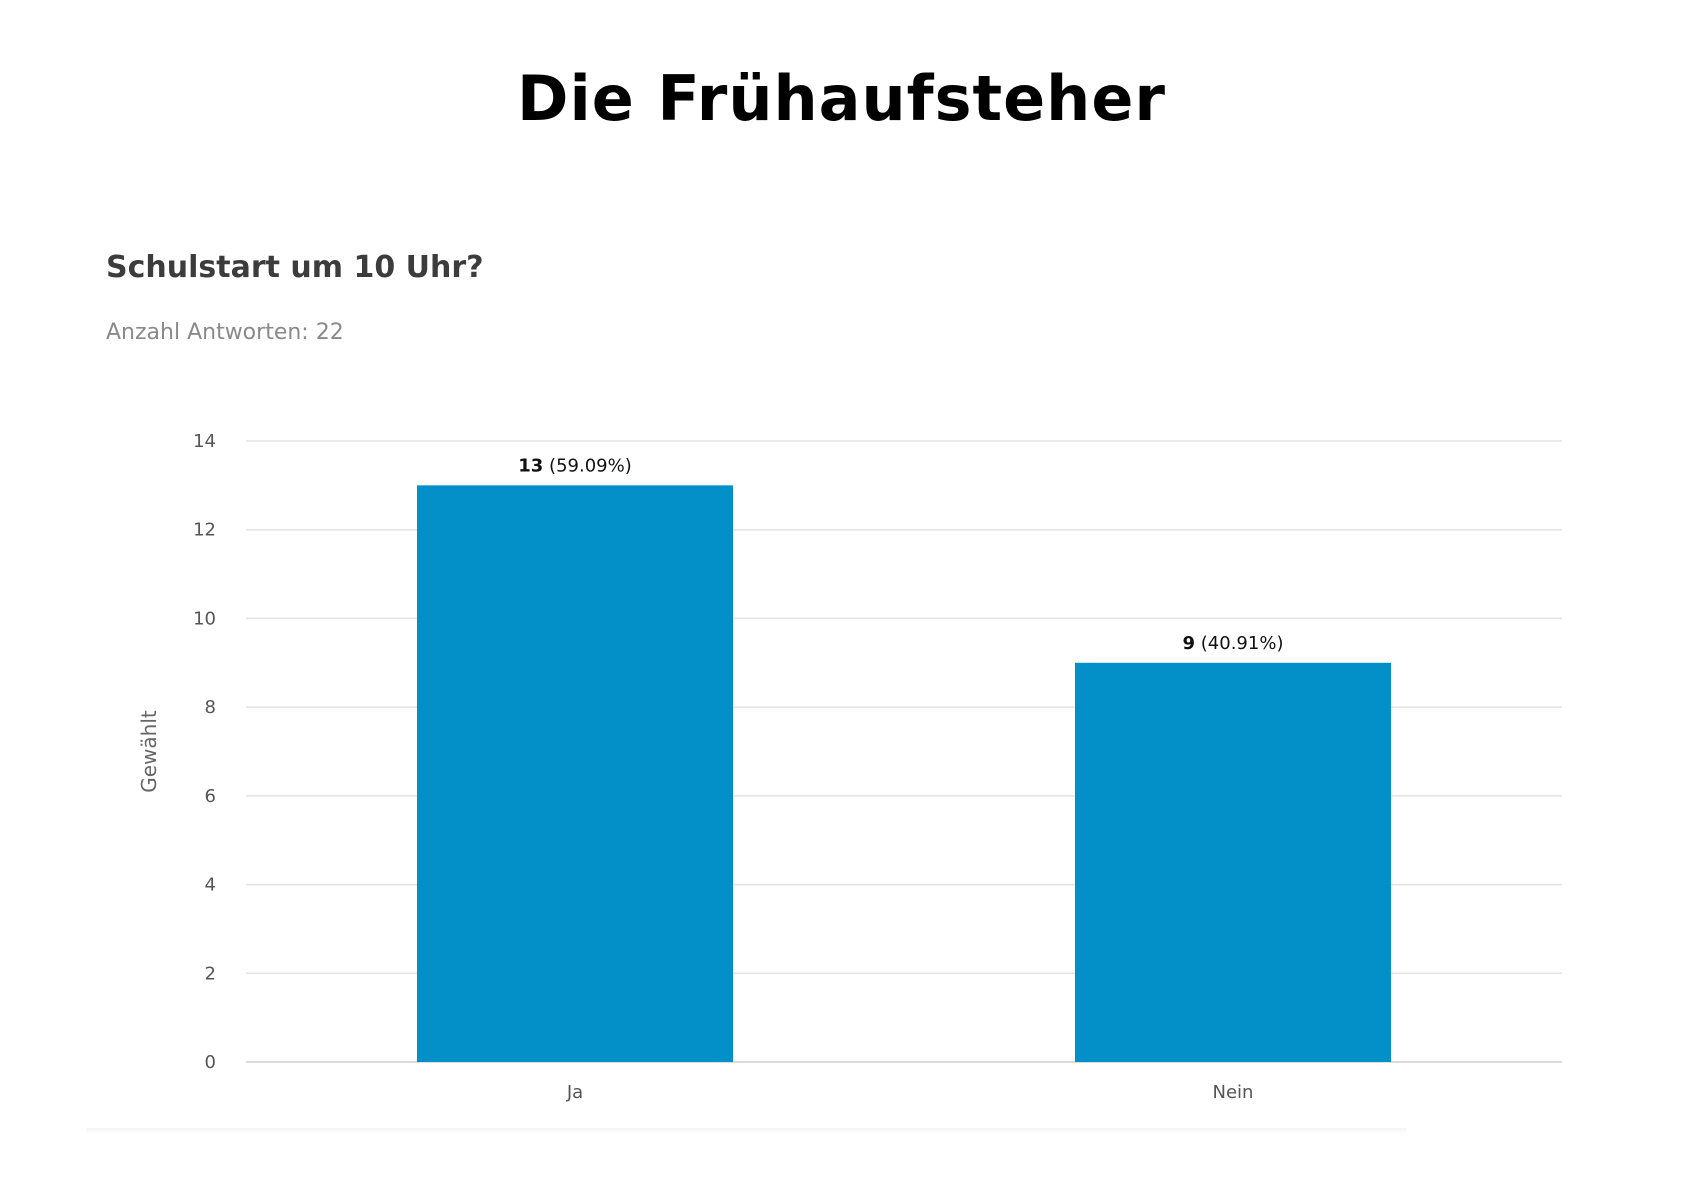 This screenshot has width=1683, height=1190. I want to click on y-tick-label: 12, so click(204, 530).